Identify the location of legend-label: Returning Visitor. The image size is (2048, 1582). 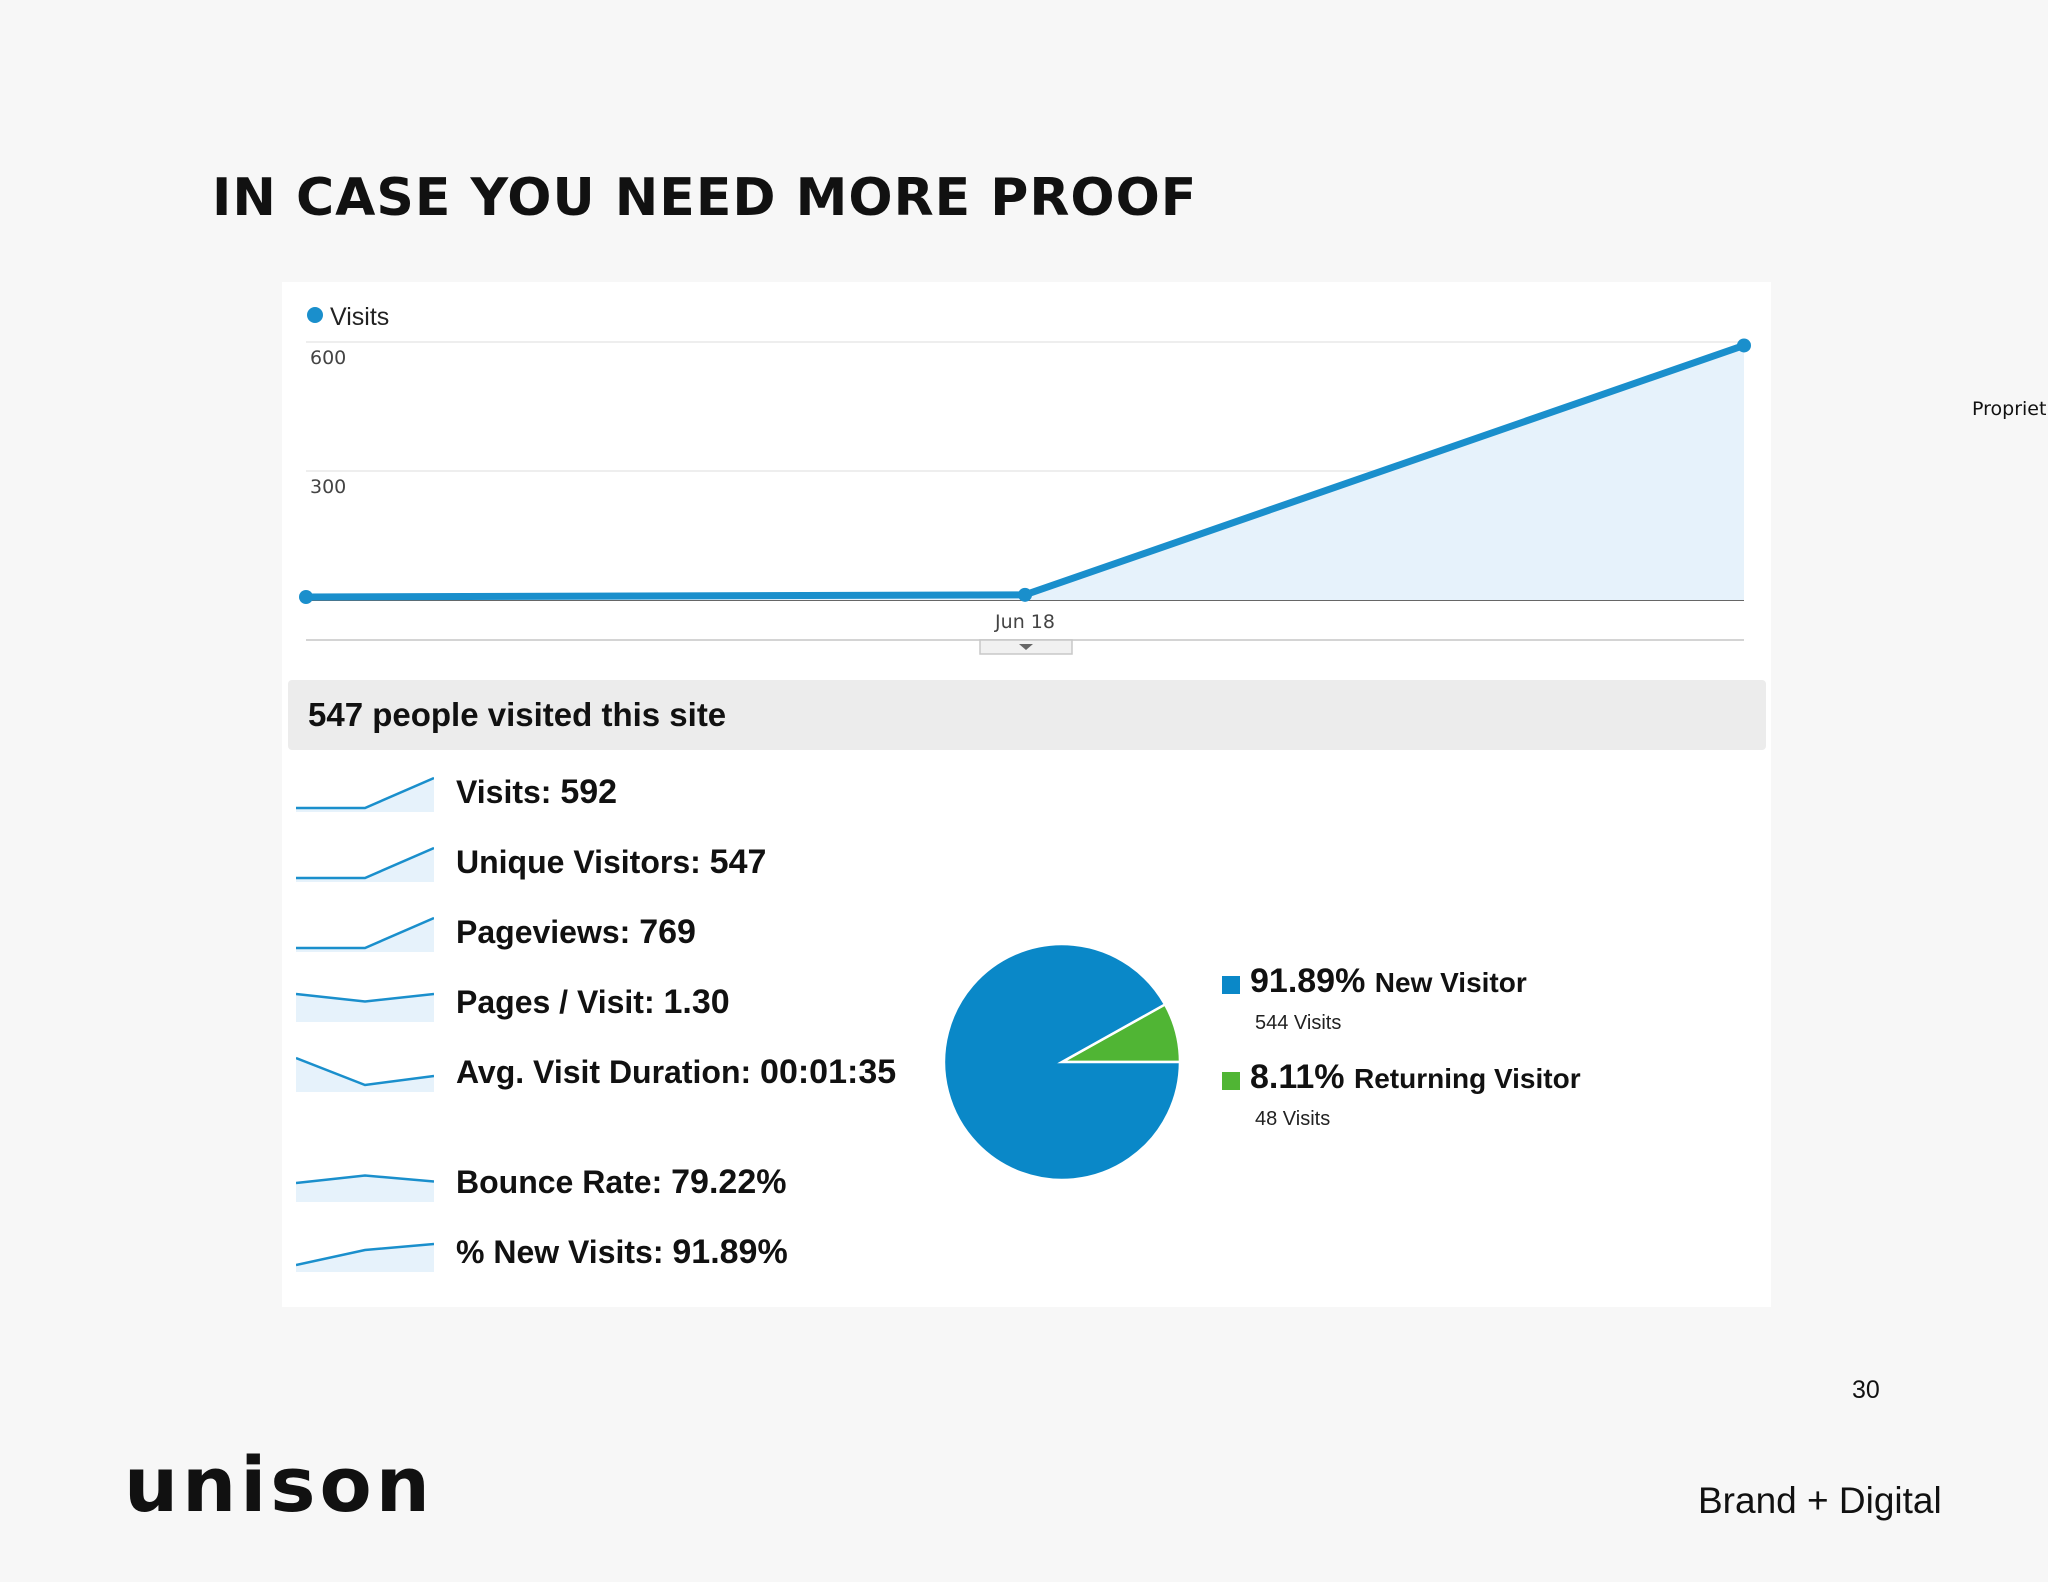
(1467, 1078).